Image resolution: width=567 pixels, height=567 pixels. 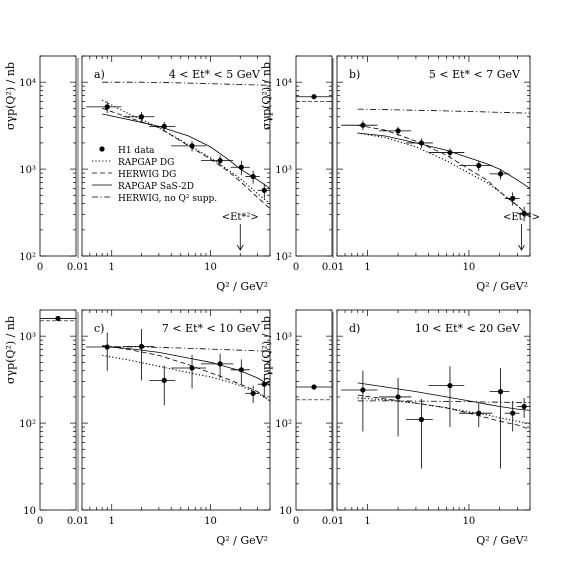 What do you see at coordinates (147, 175) in the screenshot?
I see `legend-label: HERWIG DG` at bounding box center [147, 175].